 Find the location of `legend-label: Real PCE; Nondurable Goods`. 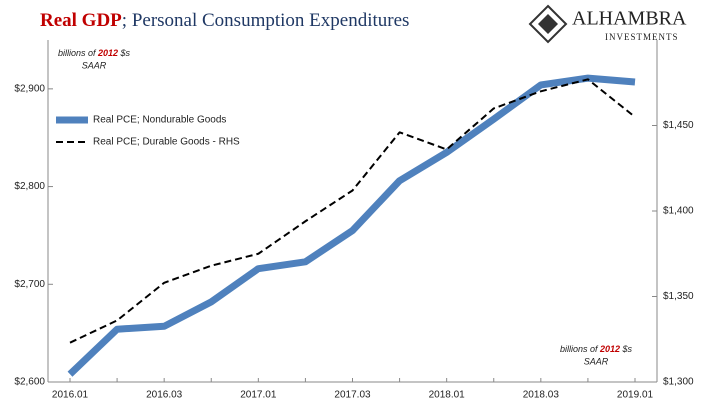

legend-label: Real PCE; Nondurable Goods is located at coordinates (159, 120).